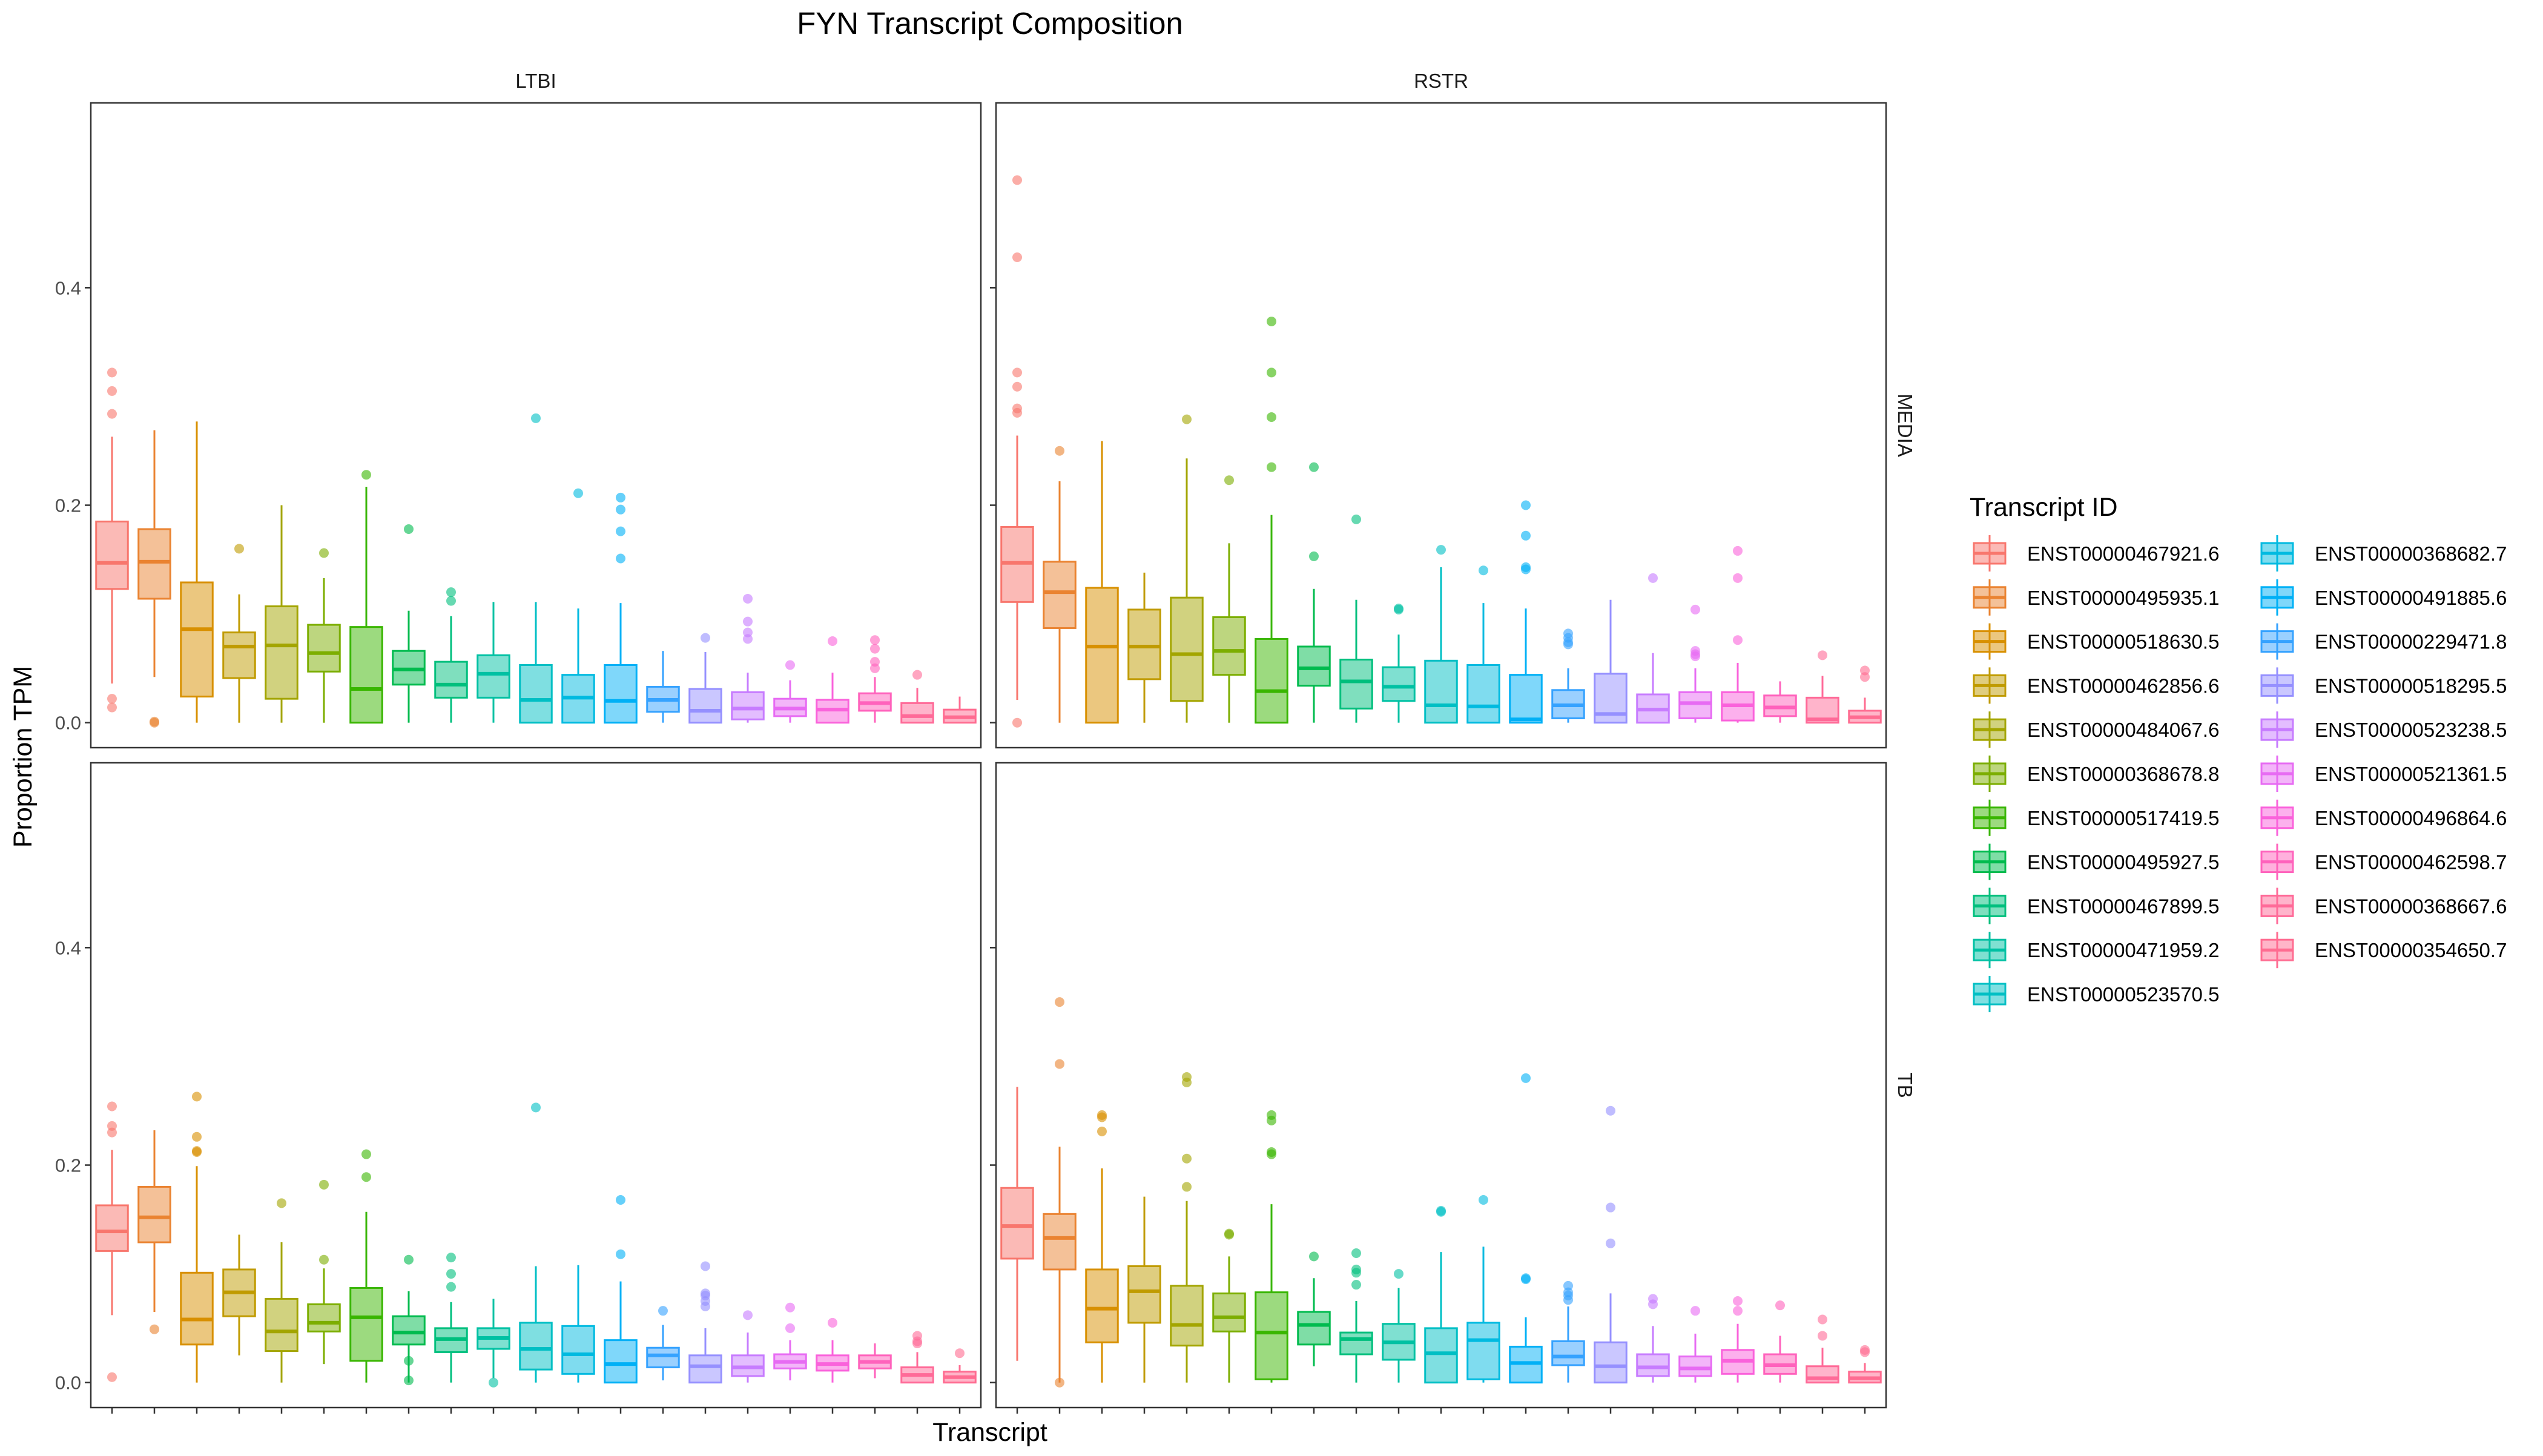 Image resolution: width=2543 pixels, height=1456 pixels. What do you see at coordinates (1441, 1309) in the screenshot?
I see `box-ENST00000523570.5` at bounding box center [1441, 1309].